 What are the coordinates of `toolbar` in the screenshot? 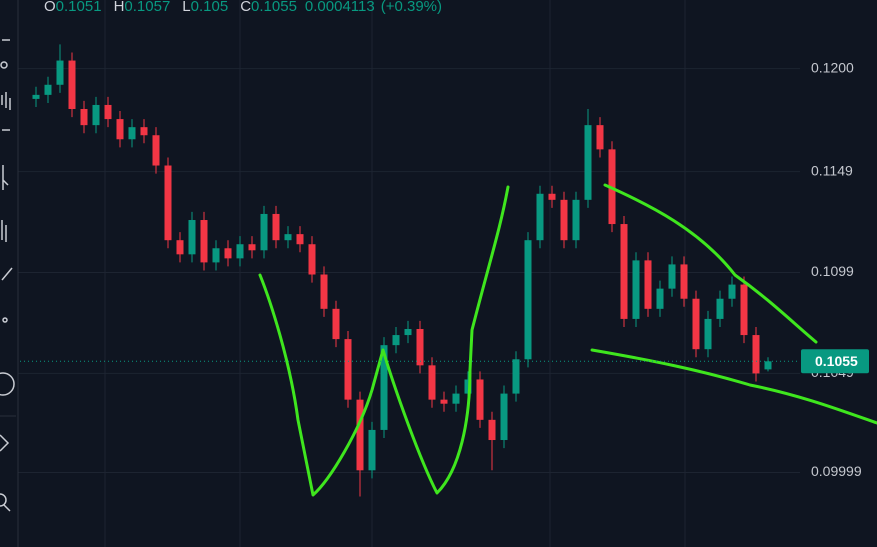 It's located at (9, 273).